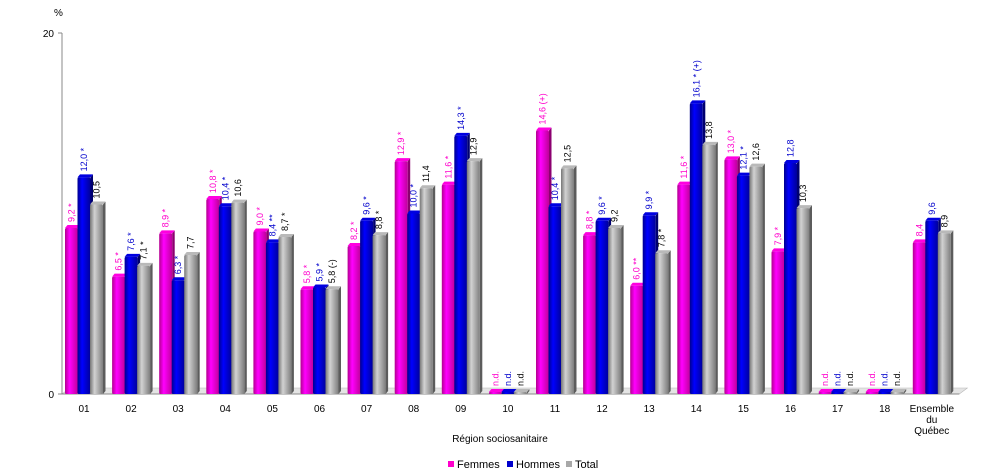  Describe the element at coordinates (697, 409) in the screenshot. I see `x-tick-label: 14` at that location.